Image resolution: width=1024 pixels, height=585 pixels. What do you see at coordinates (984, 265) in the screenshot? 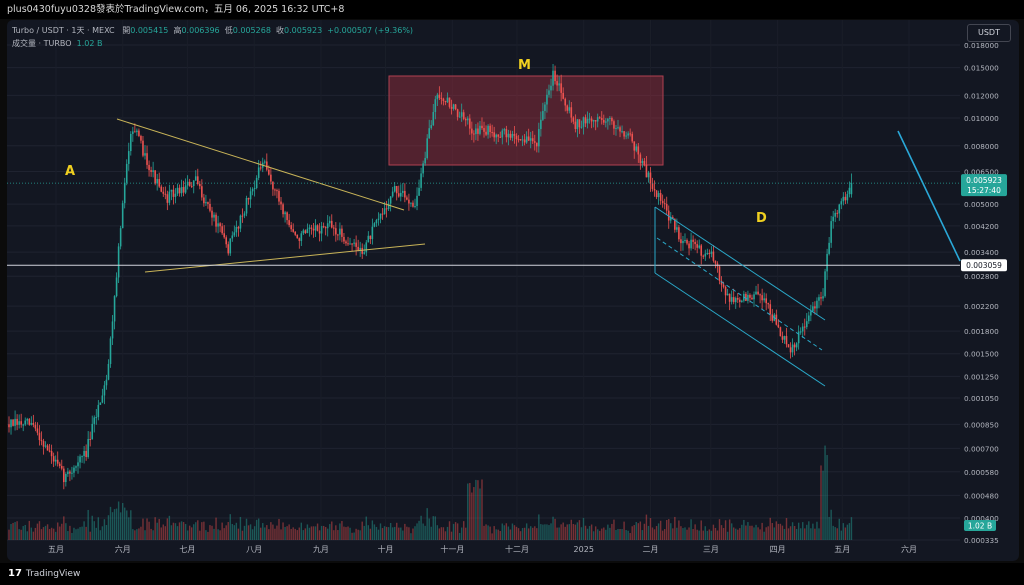
I see `level-price-badge` at bounding box center [984, 265].